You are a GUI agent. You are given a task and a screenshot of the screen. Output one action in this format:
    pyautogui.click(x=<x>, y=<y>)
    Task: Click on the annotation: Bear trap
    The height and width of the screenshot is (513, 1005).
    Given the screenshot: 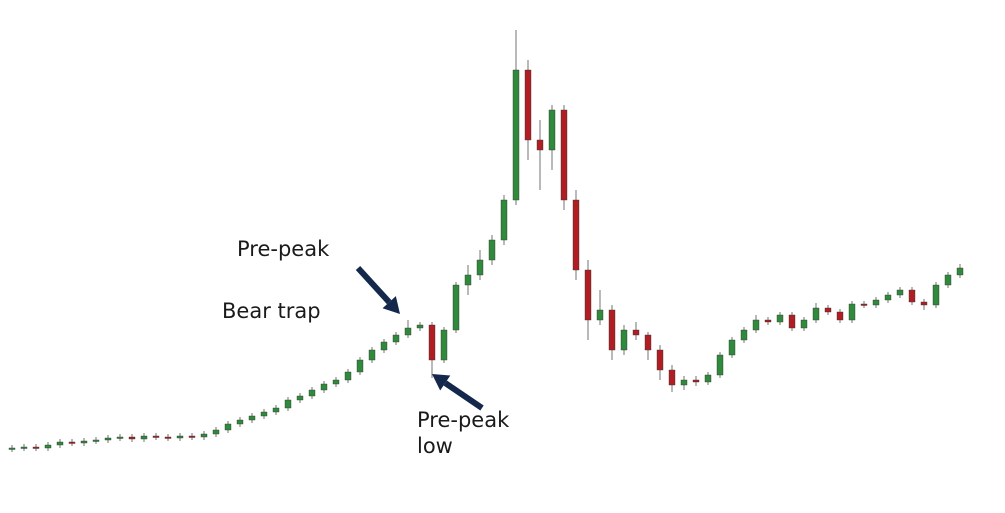 What is the action you would take?
    pyautogui.click(x=271, y=311)
    